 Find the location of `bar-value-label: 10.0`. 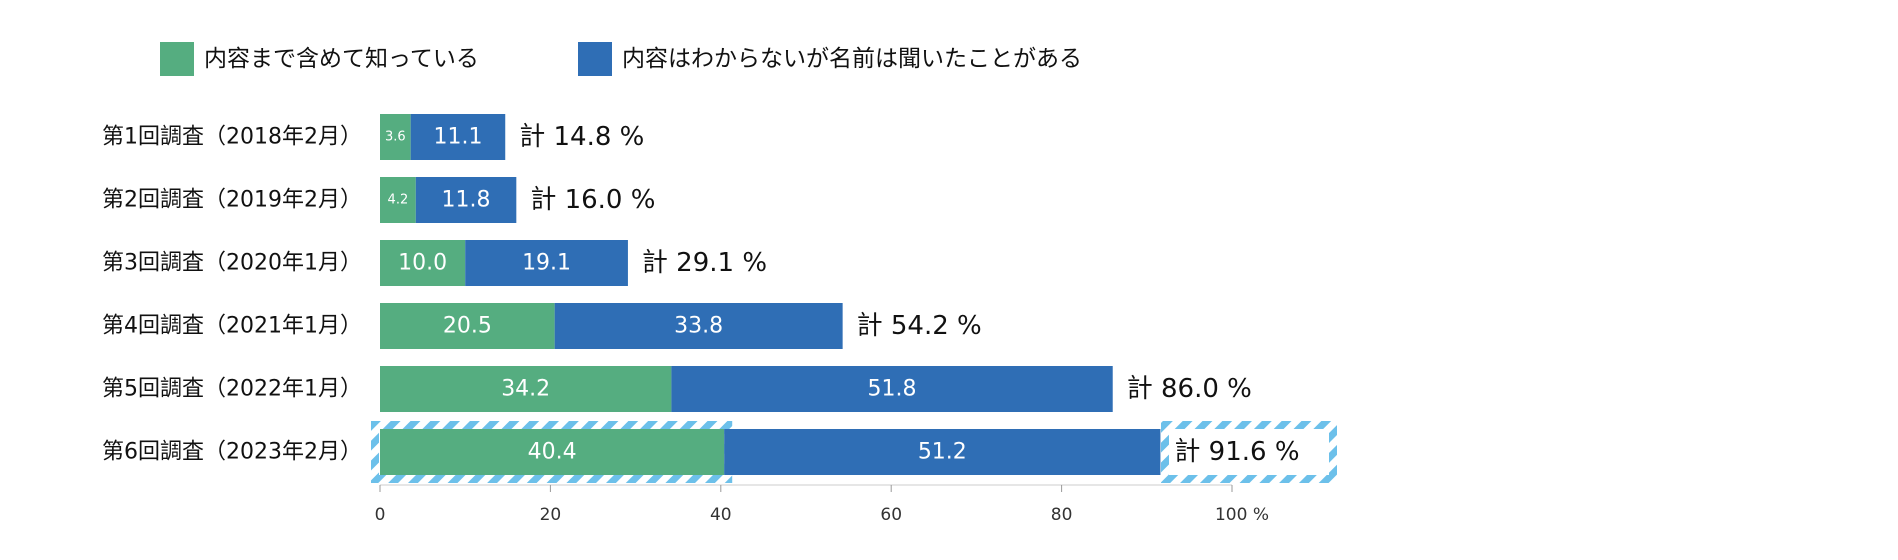

bar-value-label: 10.0 is located at coordinates (422, 263).